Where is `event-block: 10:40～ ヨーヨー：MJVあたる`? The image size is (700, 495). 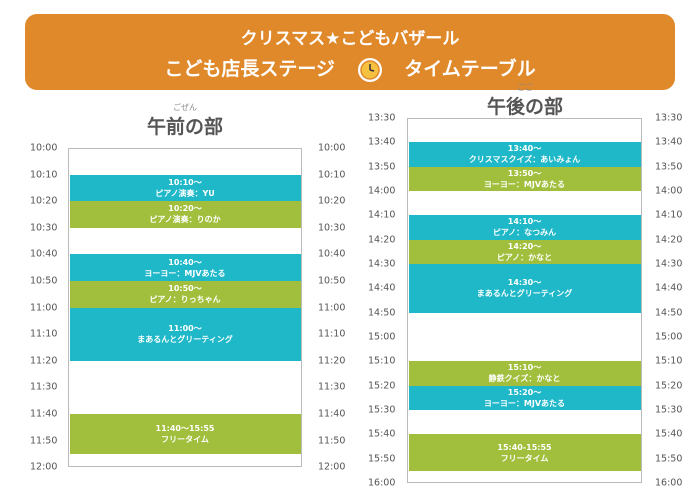 event-block: 10:40～ ヨーヨー：MJVあたる is located at coordinates (185, 267).